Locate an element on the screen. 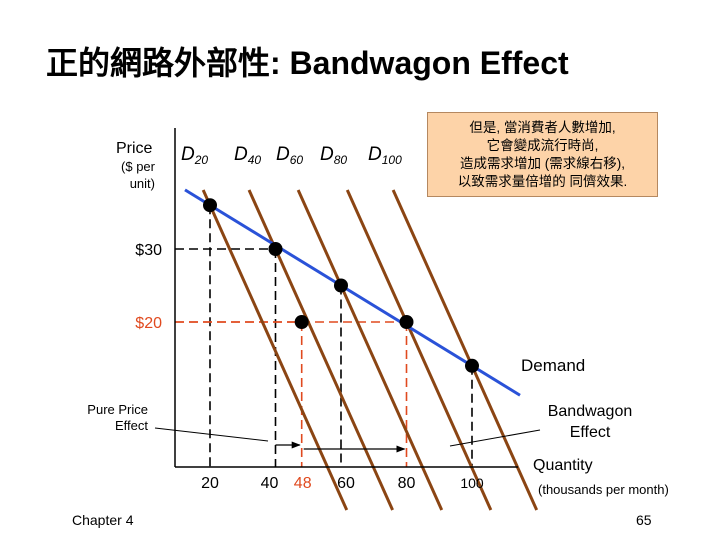  note-line: 但是, 當消費者人數增加, is located at coordinates (542, 127).